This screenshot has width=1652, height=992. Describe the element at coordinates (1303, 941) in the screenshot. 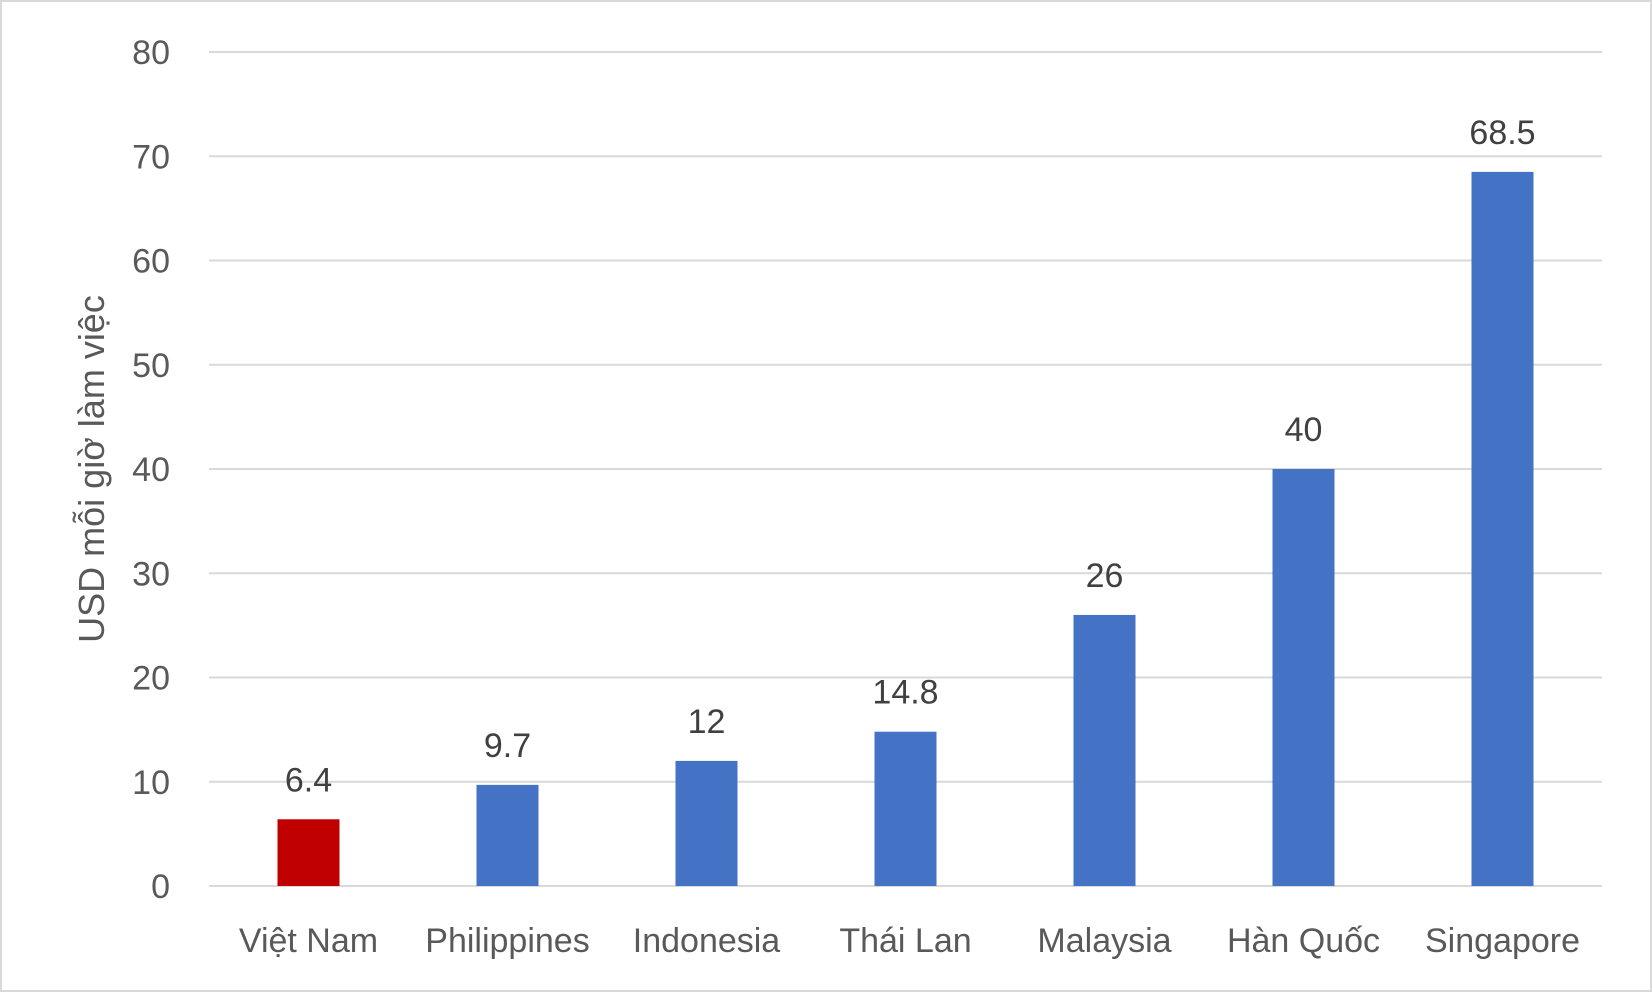

I see `x-category-label: Hàn Quốc` at that location.